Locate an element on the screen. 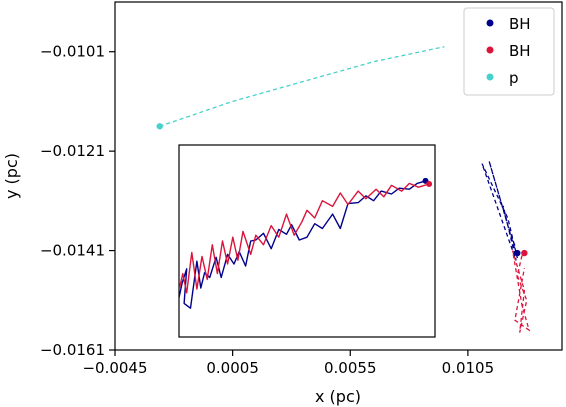 This screenshot has height=407, width=566. x-tick-label: −0.0045 is located at coordinates (114, 368).